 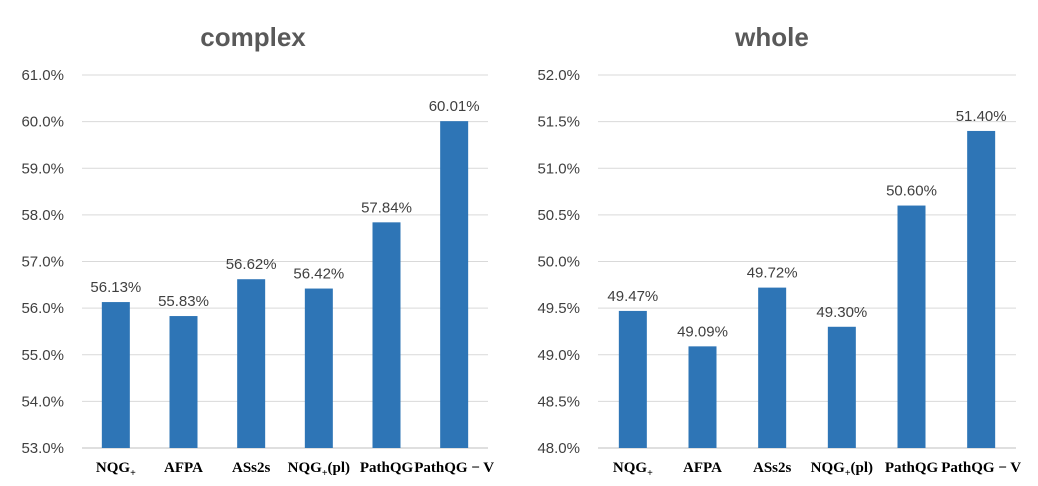 I want to click on whole-y-tick-label: 49.0%, so click(x=558, y=355).